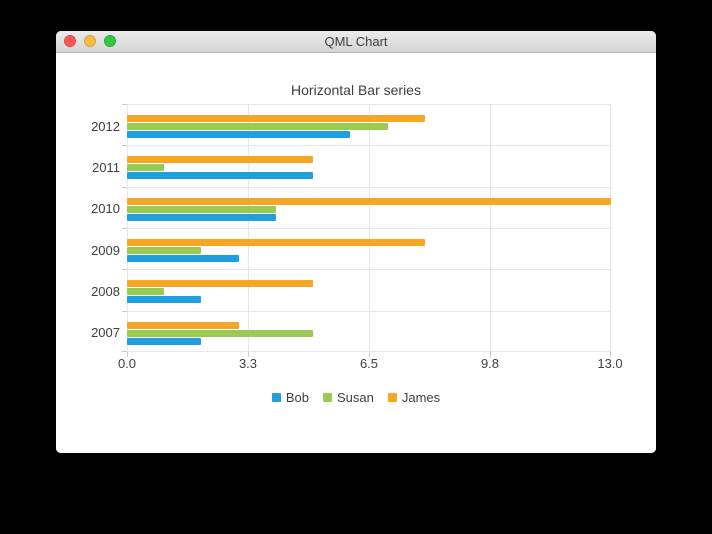 The height and width of the screenshot is (534, 712). What do you see at coordinates (127, 363) in the screenshot?
I see `x-axis-tick-label: 0.0` at bounding box center [127, 363].